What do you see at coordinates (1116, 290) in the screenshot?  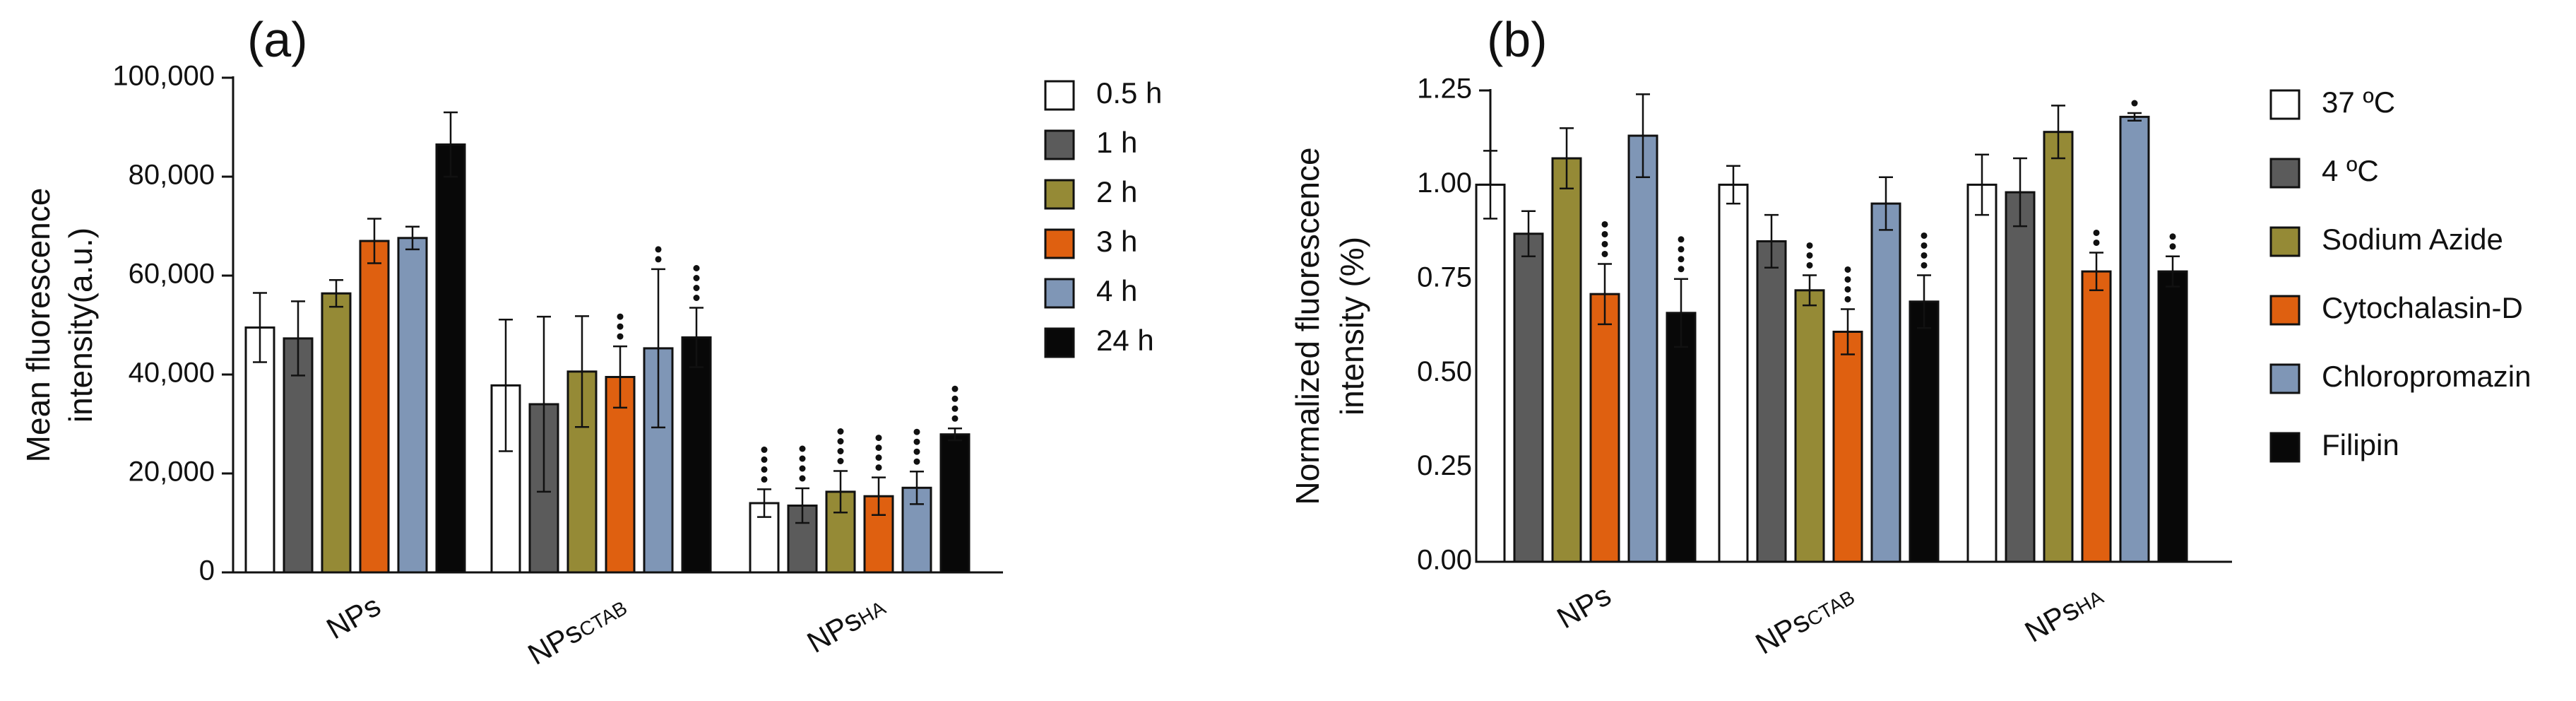 I see `legend-label: 4 h` at bounding box center [1116, 290].